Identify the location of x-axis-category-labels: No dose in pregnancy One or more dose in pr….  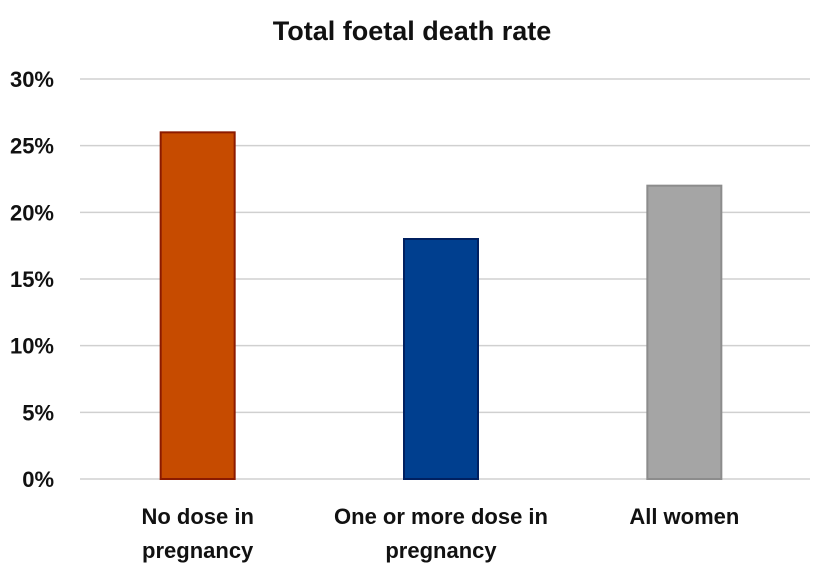
(440, 533).